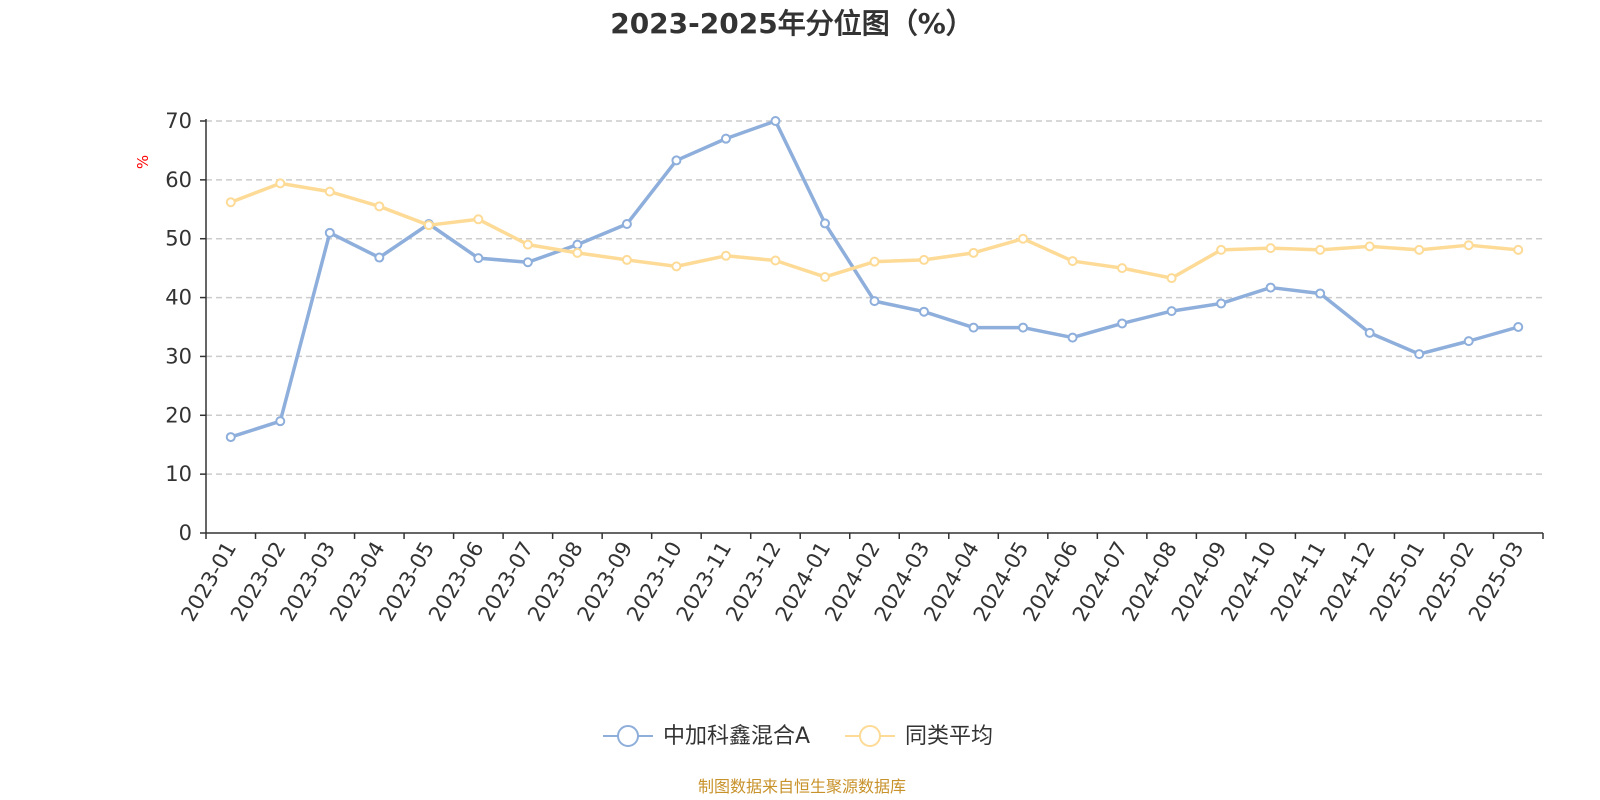 This screenshot has height=800, width=1600. I want to click on legend-label-series-2: 同类平均, so click(949, 736).